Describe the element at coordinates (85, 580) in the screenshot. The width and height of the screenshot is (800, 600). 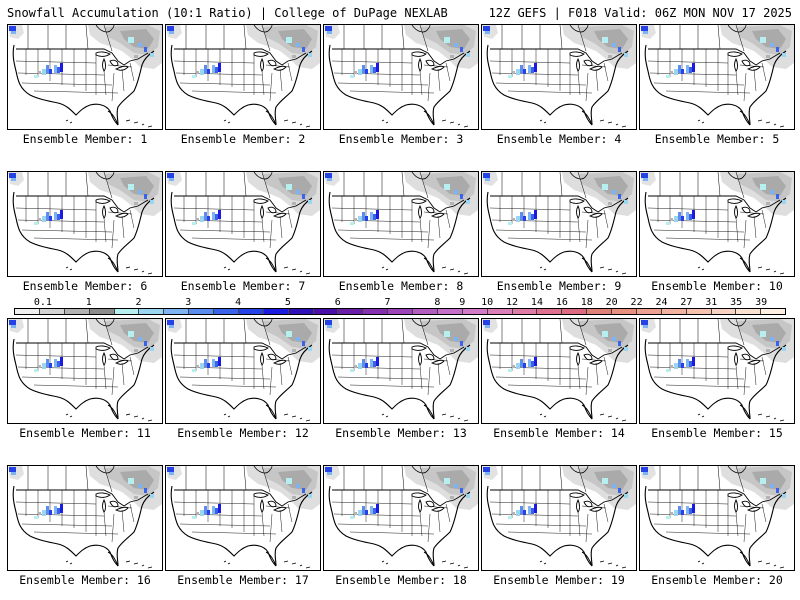
I see `ensemble-member-caption: Ensemble Member: 16` at that location.